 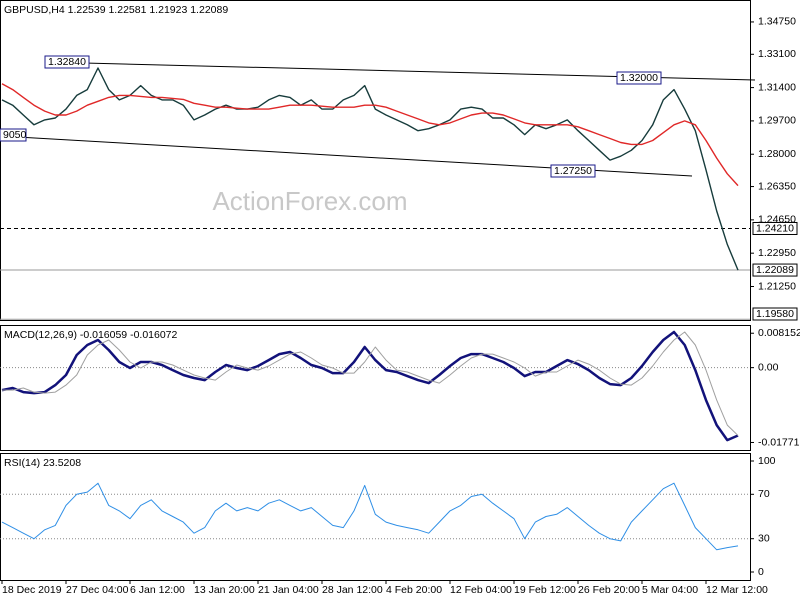 I want to click on level-label: 1.19580, so click(x=775, y=314).